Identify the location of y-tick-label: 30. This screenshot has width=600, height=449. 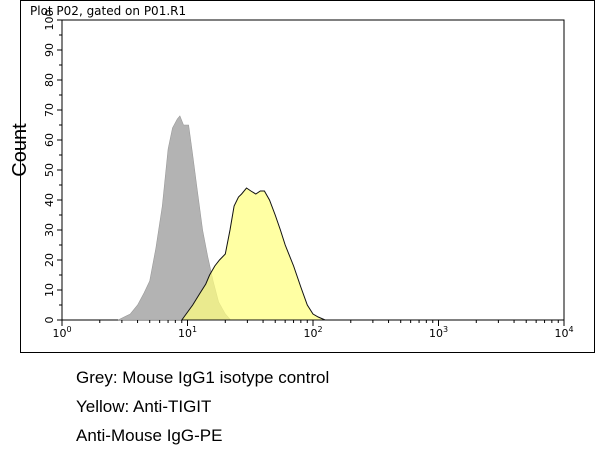
(49, 230).